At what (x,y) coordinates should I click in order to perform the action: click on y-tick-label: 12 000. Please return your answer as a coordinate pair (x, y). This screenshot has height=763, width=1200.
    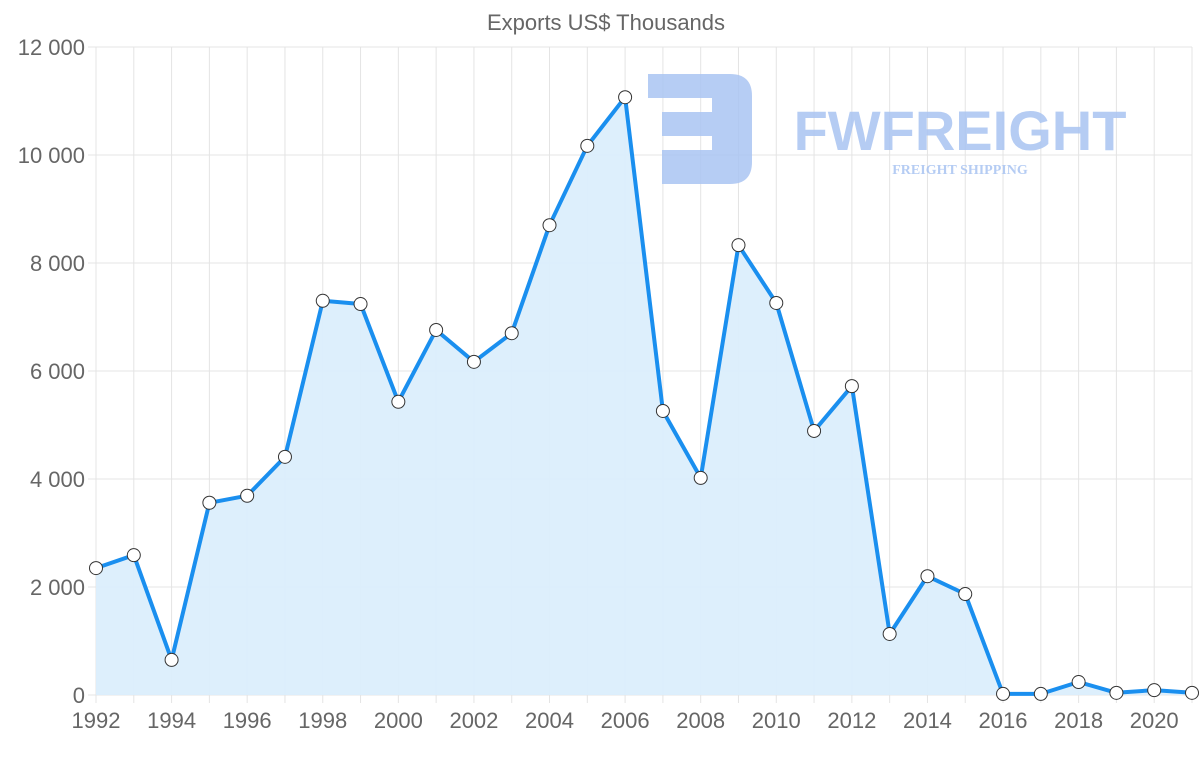
    Looking at the image, I should click on (51, 47).